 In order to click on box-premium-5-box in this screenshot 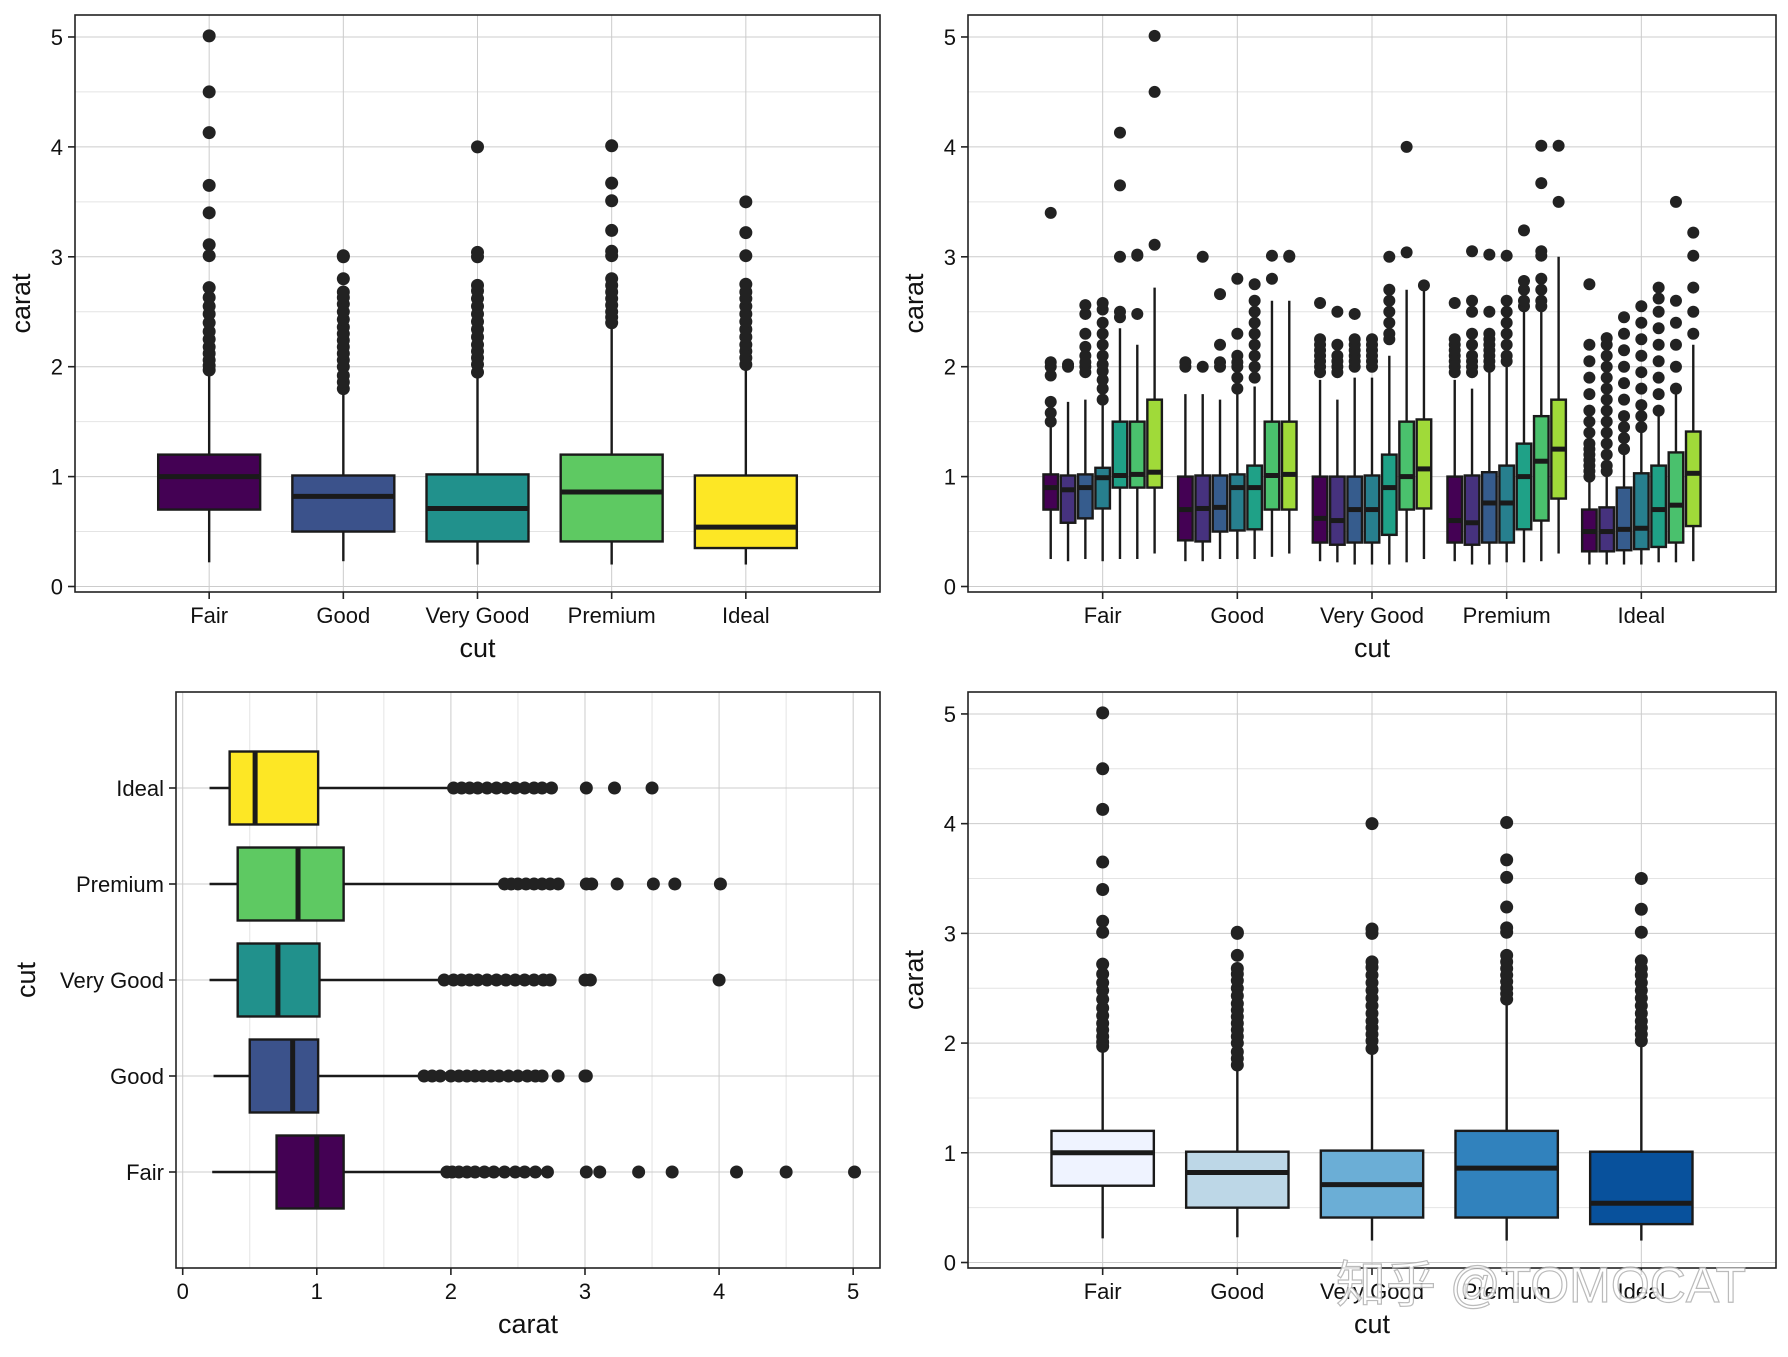, I will do `click(1524, 486)`.